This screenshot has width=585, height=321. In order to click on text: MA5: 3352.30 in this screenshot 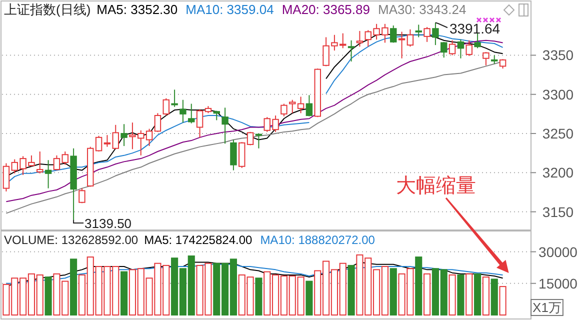, I will do `click(137, 9)`.